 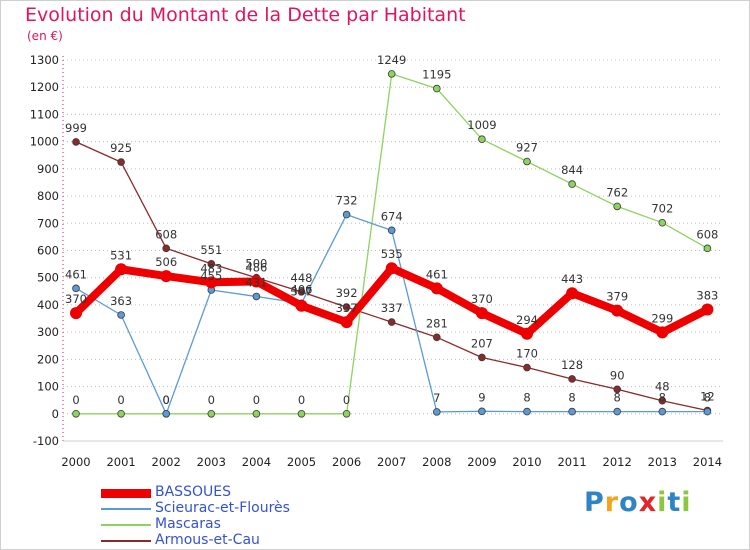 What do you see at coordinates (188, 524) in the screenshot?
I see `legend-label: Mascaras` at bounding box center [188, 524].